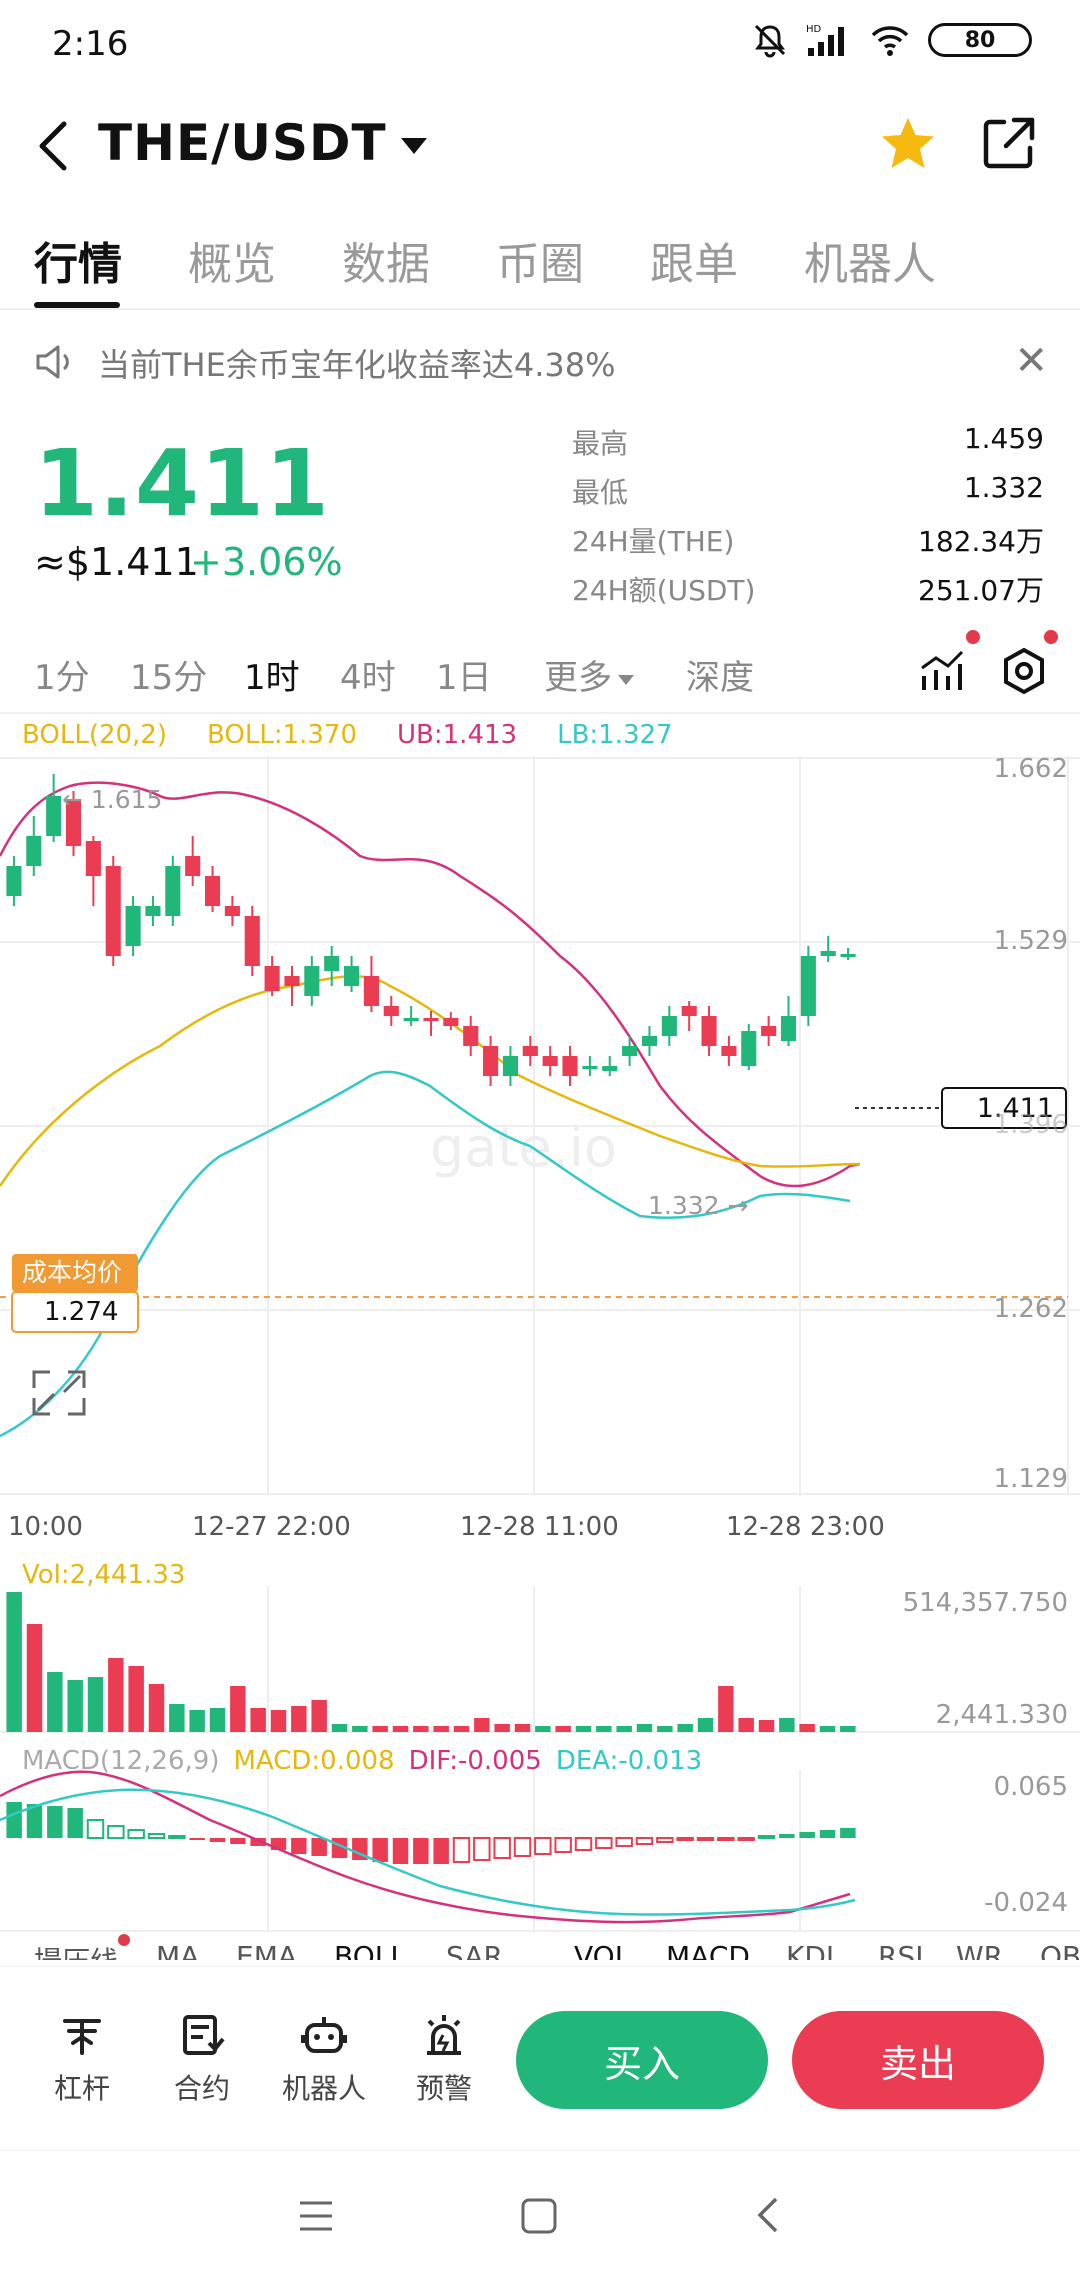 Image resolution: width=1080 pixels, height=2280 pixels. I want to click on leverage-label: 杠杆, so click(81, 2088).